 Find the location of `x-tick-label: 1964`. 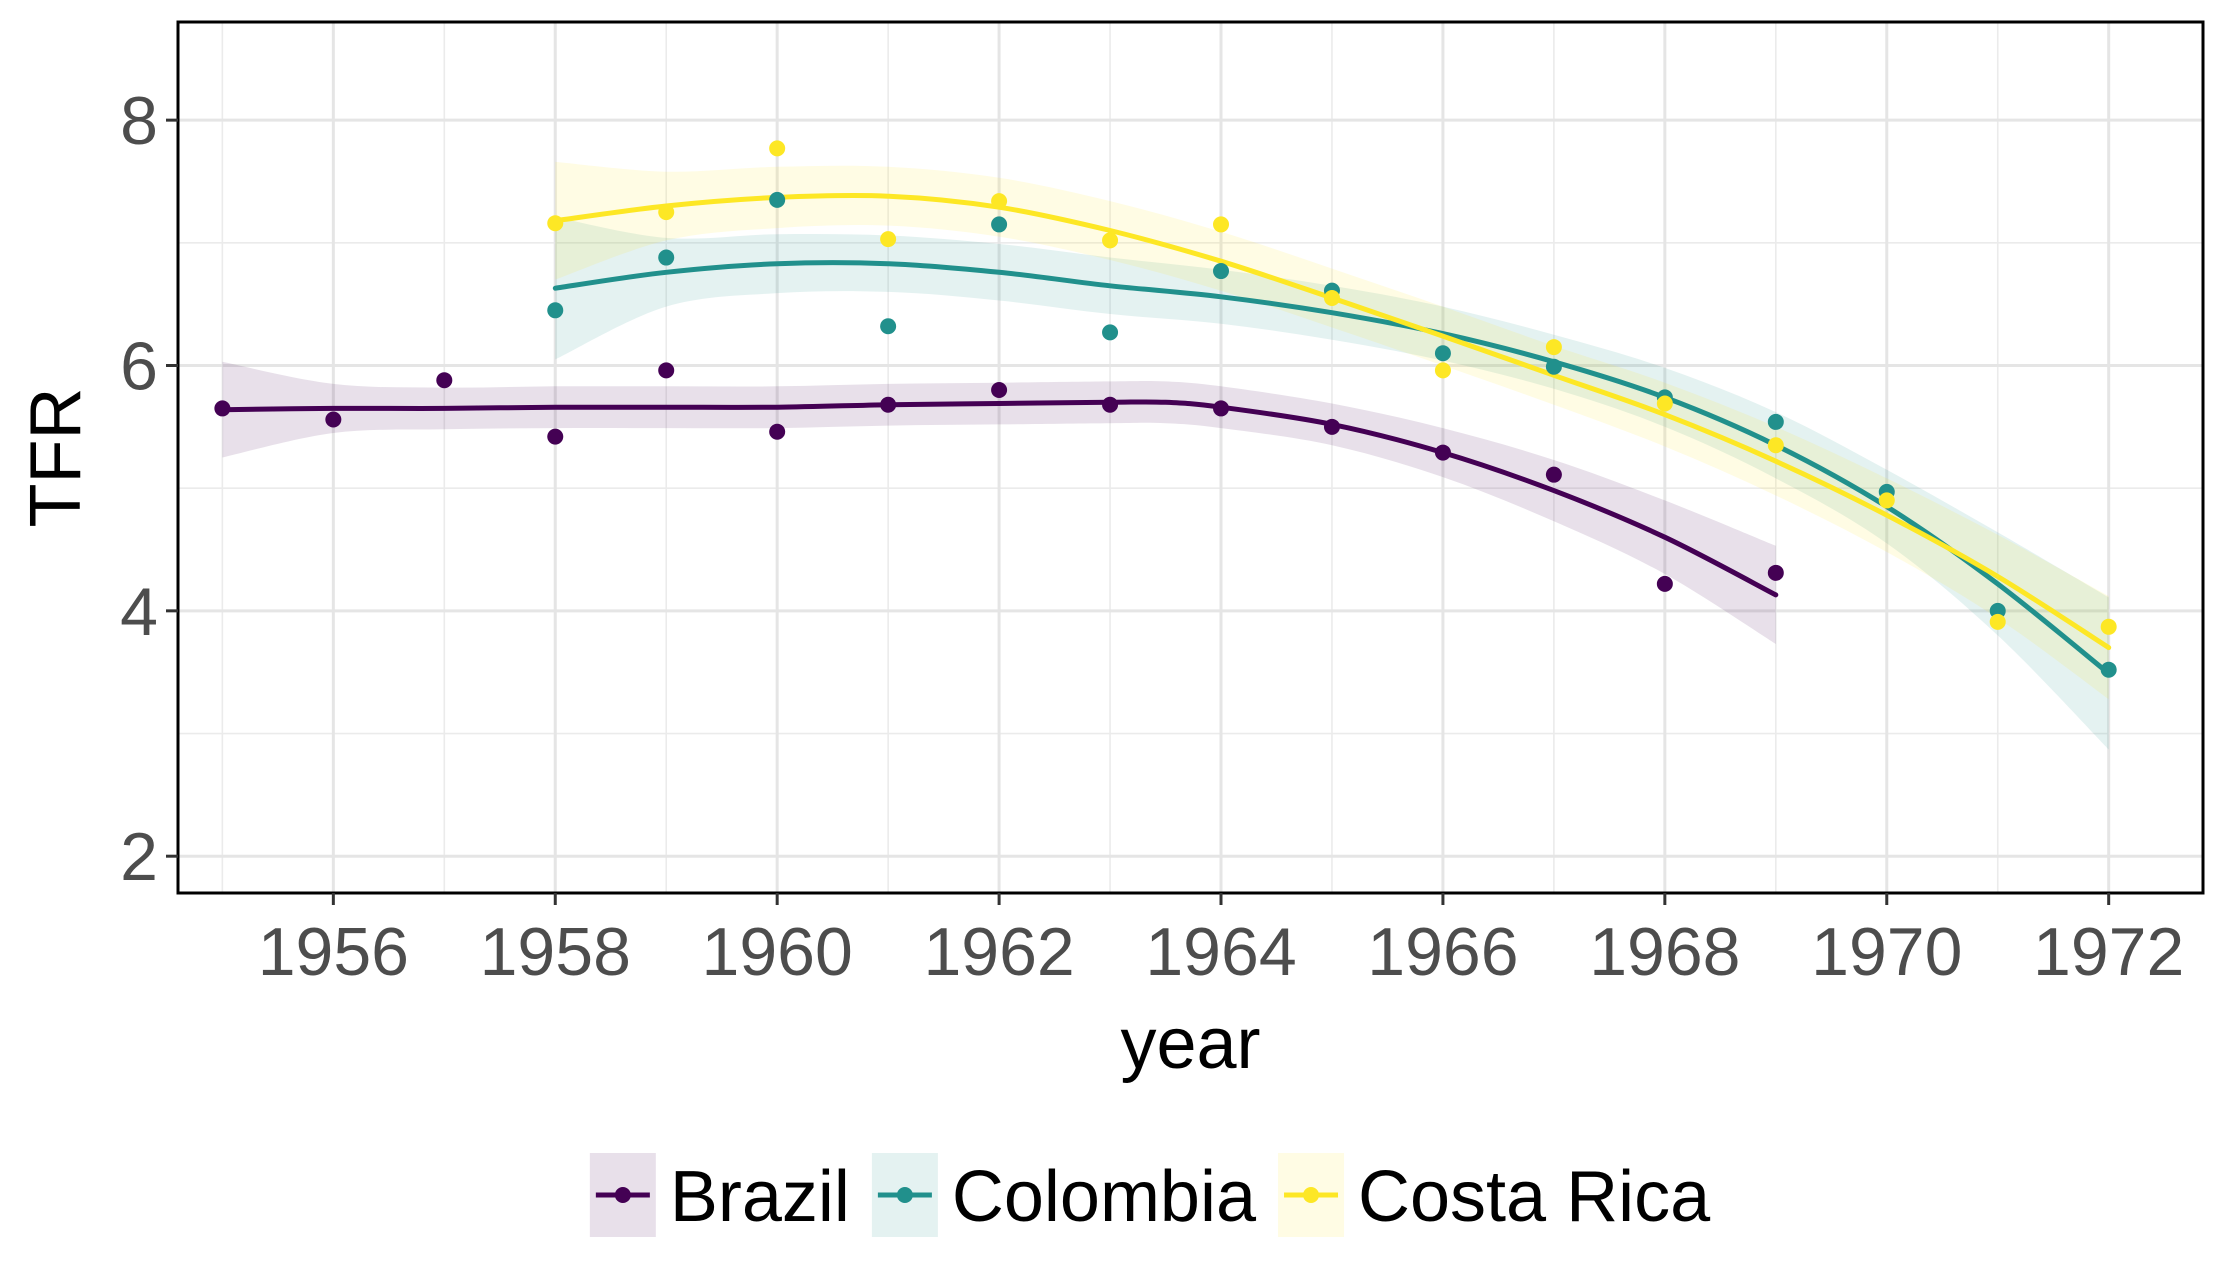

x-tick-label: 1964 is located at coordinates (1220, 952).